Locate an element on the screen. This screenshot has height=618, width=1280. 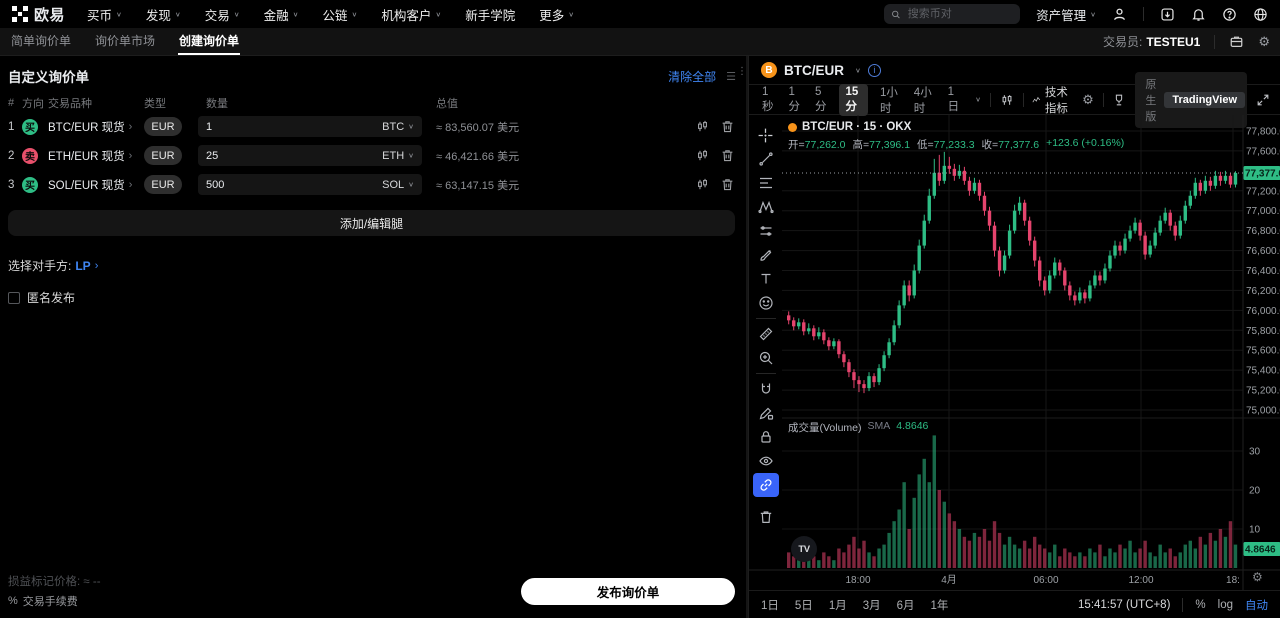
tradingview-watermark-icon: TV is located at coordinates (804, 549).